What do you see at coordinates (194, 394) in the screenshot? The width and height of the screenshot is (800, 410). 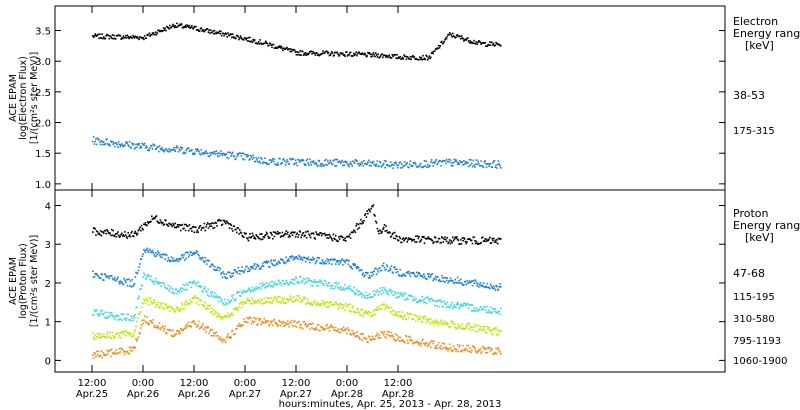 I see `x-tick-date-2: Apr.26` at bounding box center [194, 394].